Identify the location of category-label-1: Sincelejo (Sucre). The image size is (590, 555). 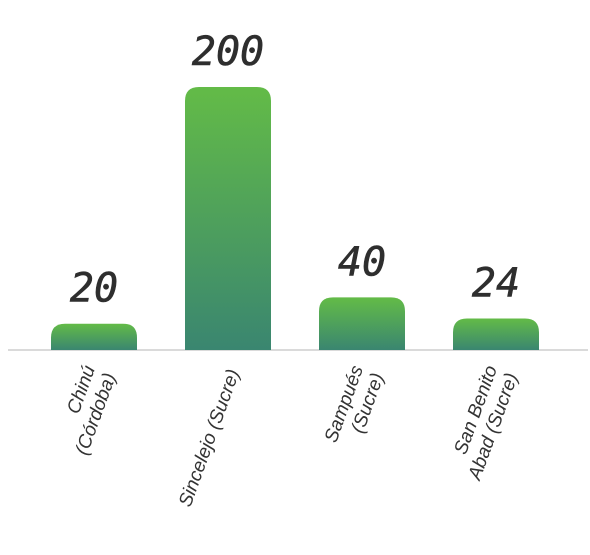
(209, 438).